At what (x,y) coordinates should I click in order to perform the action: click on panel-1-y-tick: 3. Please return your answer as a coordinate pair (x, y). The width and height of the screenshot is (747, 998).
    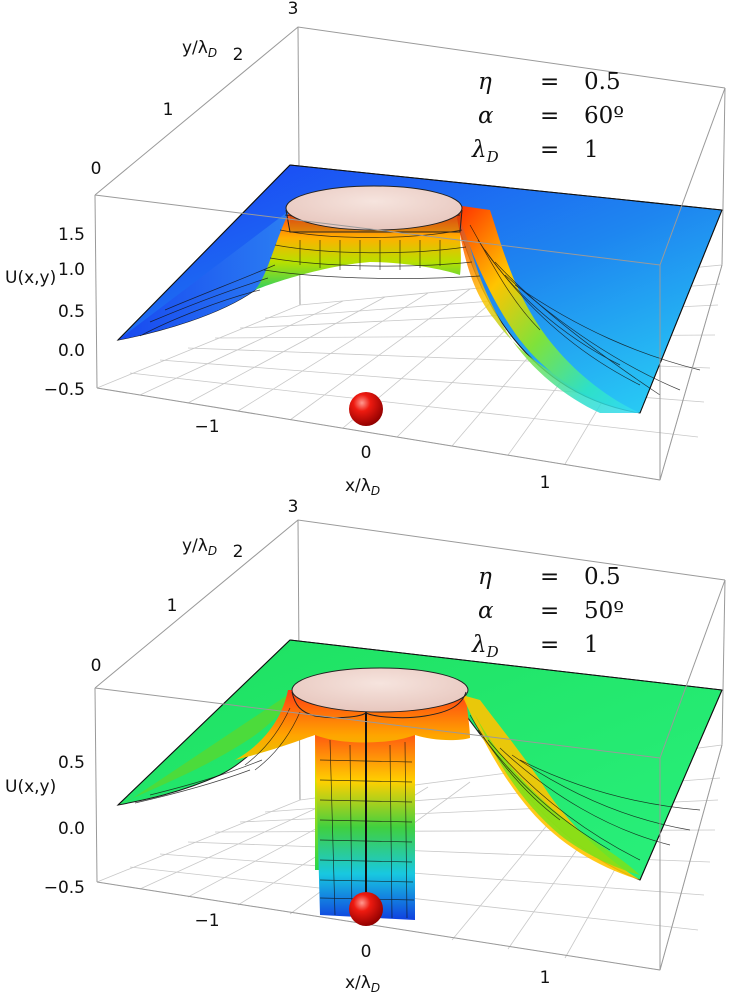
    Looking at the image, I should click on (293, 9).